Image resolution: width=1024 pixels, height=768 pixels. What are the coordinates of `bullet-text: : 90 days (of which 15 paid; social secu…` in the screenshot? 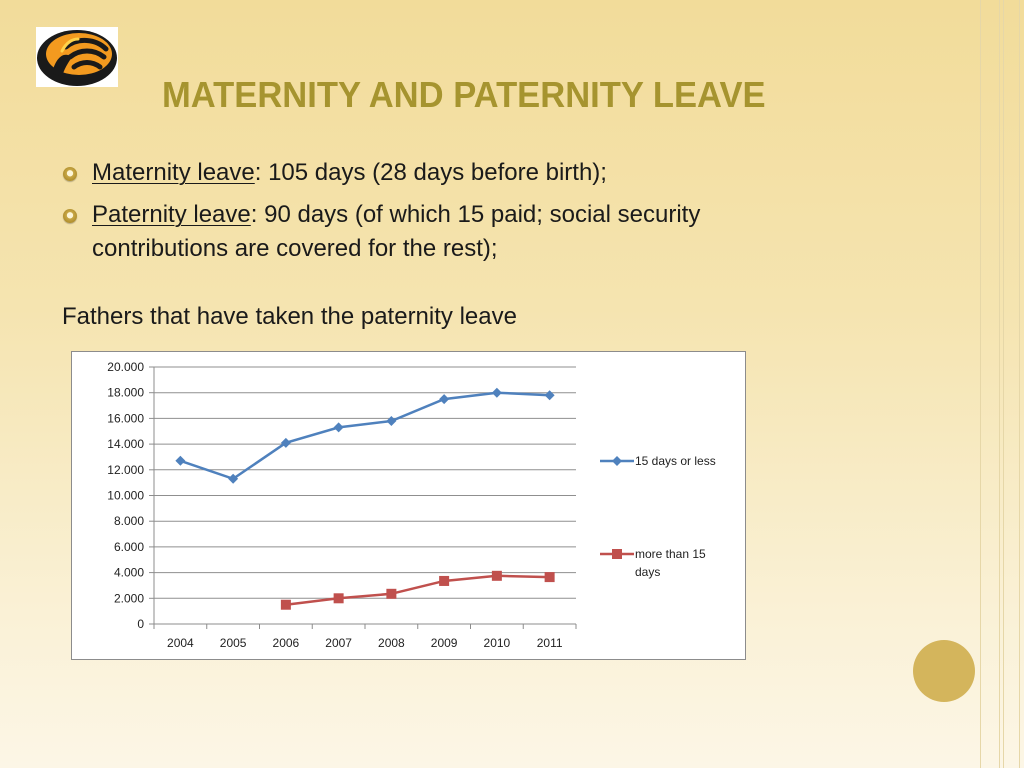 It's located at (396, 231).